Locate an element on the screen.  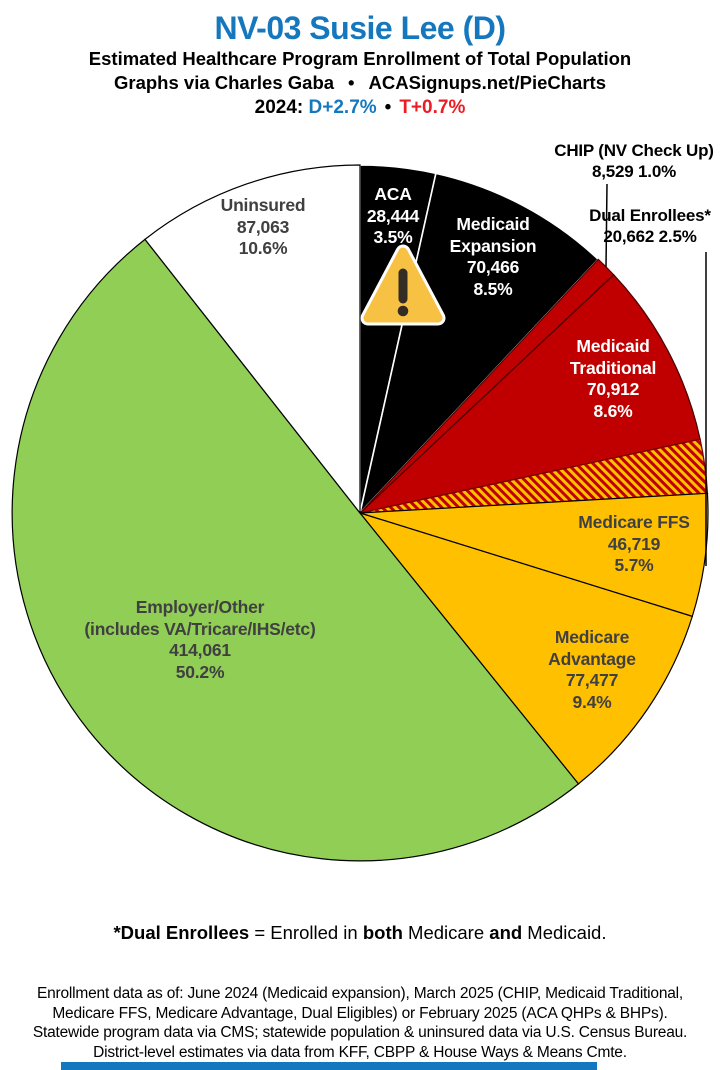
pie-slice-medicaid-traditional is located at coordinates (529, 394).